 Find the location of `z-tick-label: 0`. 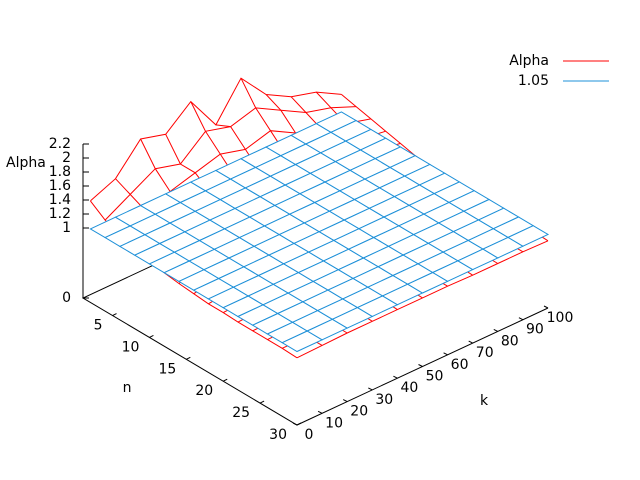

z-tick-label: 0 is located at coordinates (66, 298).